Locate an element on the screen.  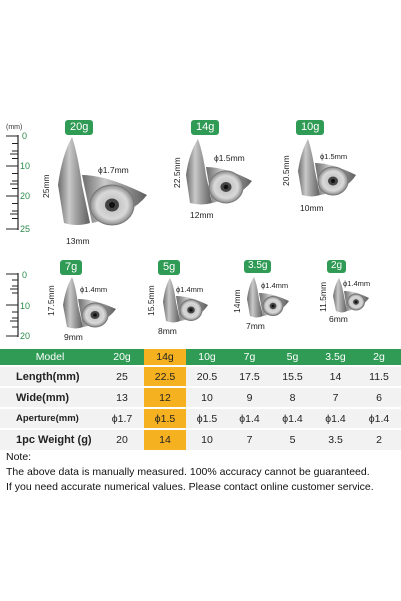
table-cell: 9 is located at coordinates (249, 397).